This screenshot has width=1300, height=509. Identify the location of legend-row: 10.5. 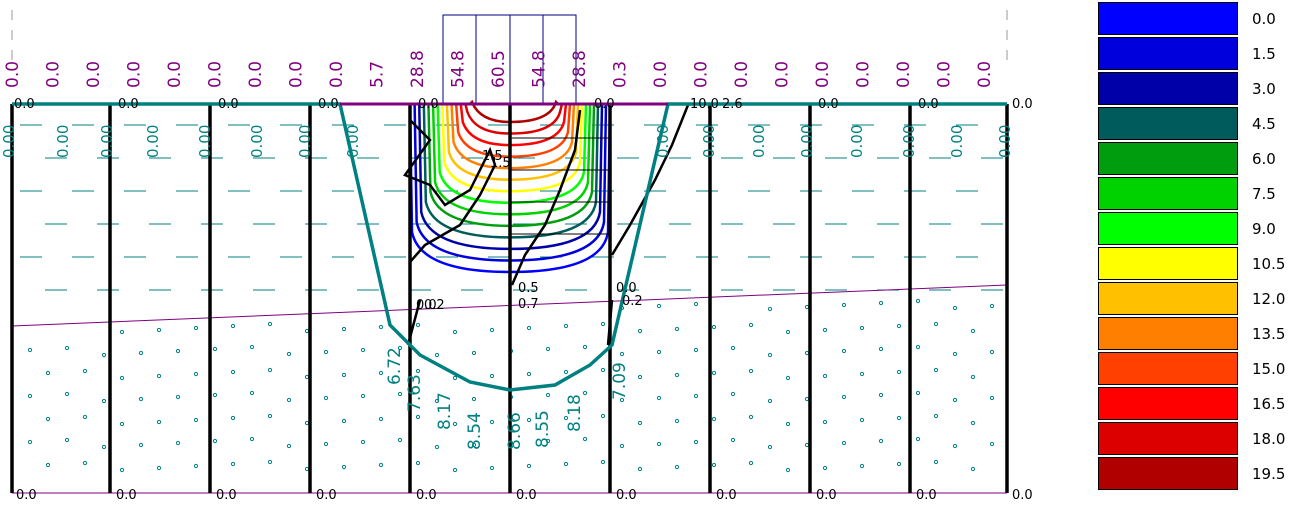
(1198, 262).